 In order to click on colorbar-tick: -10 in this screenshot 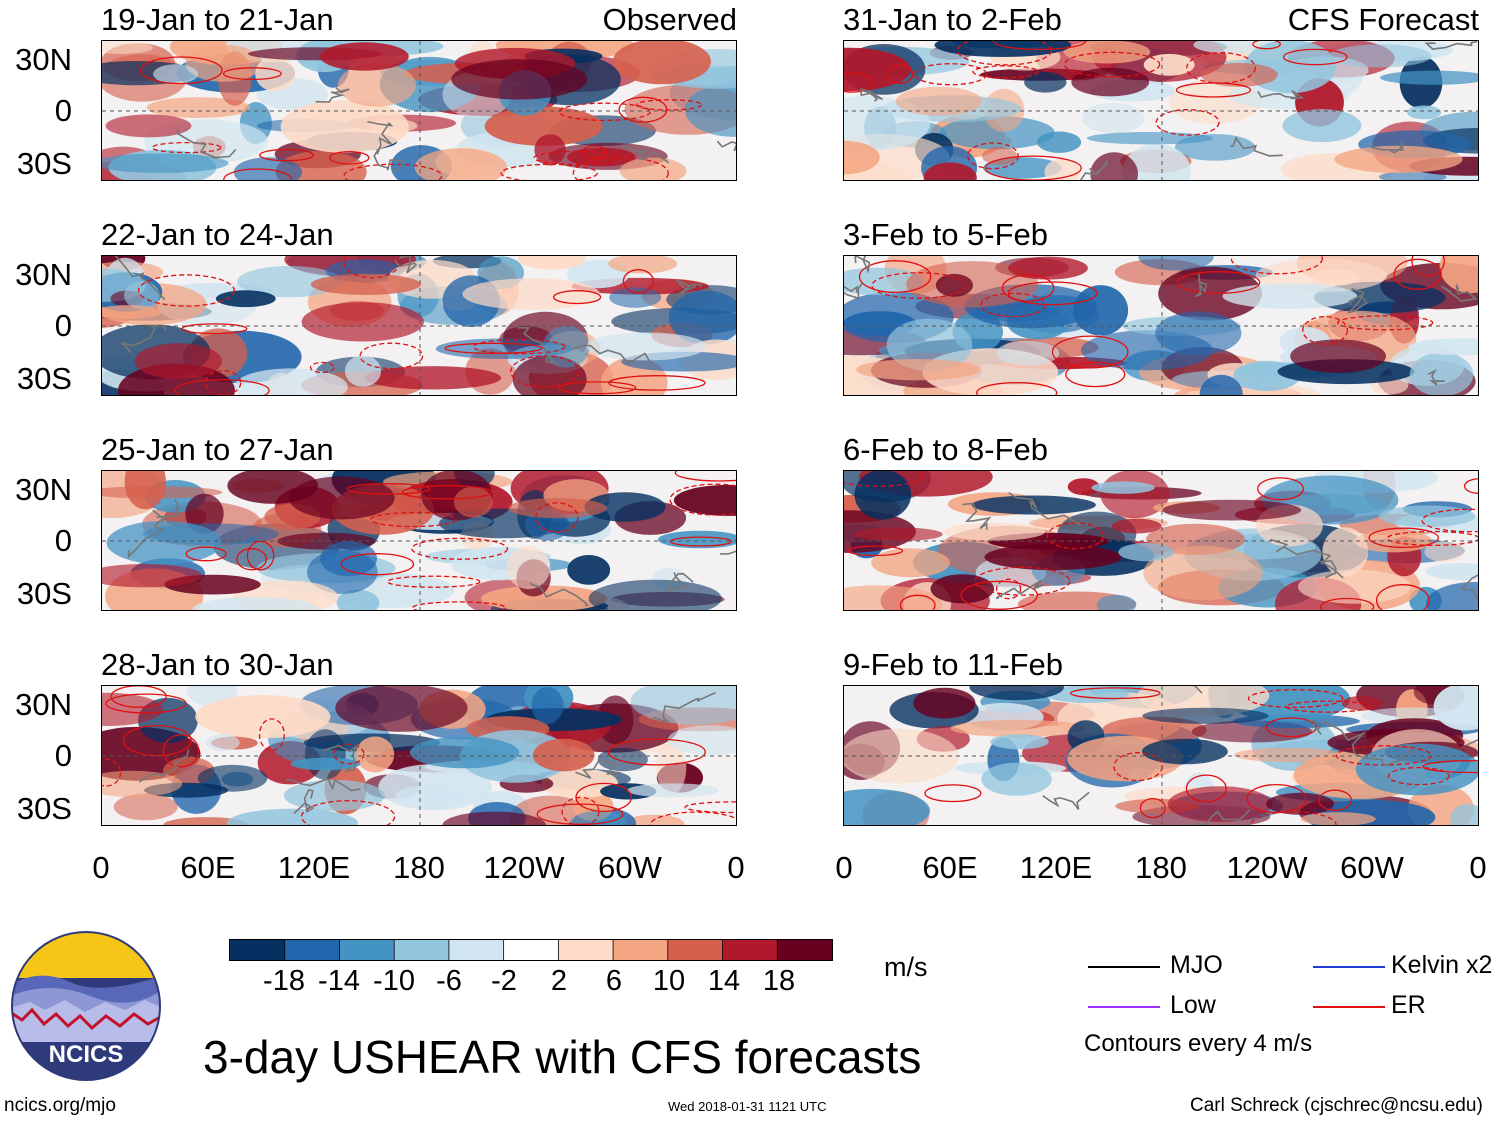, I will do `click(394, 981)`.